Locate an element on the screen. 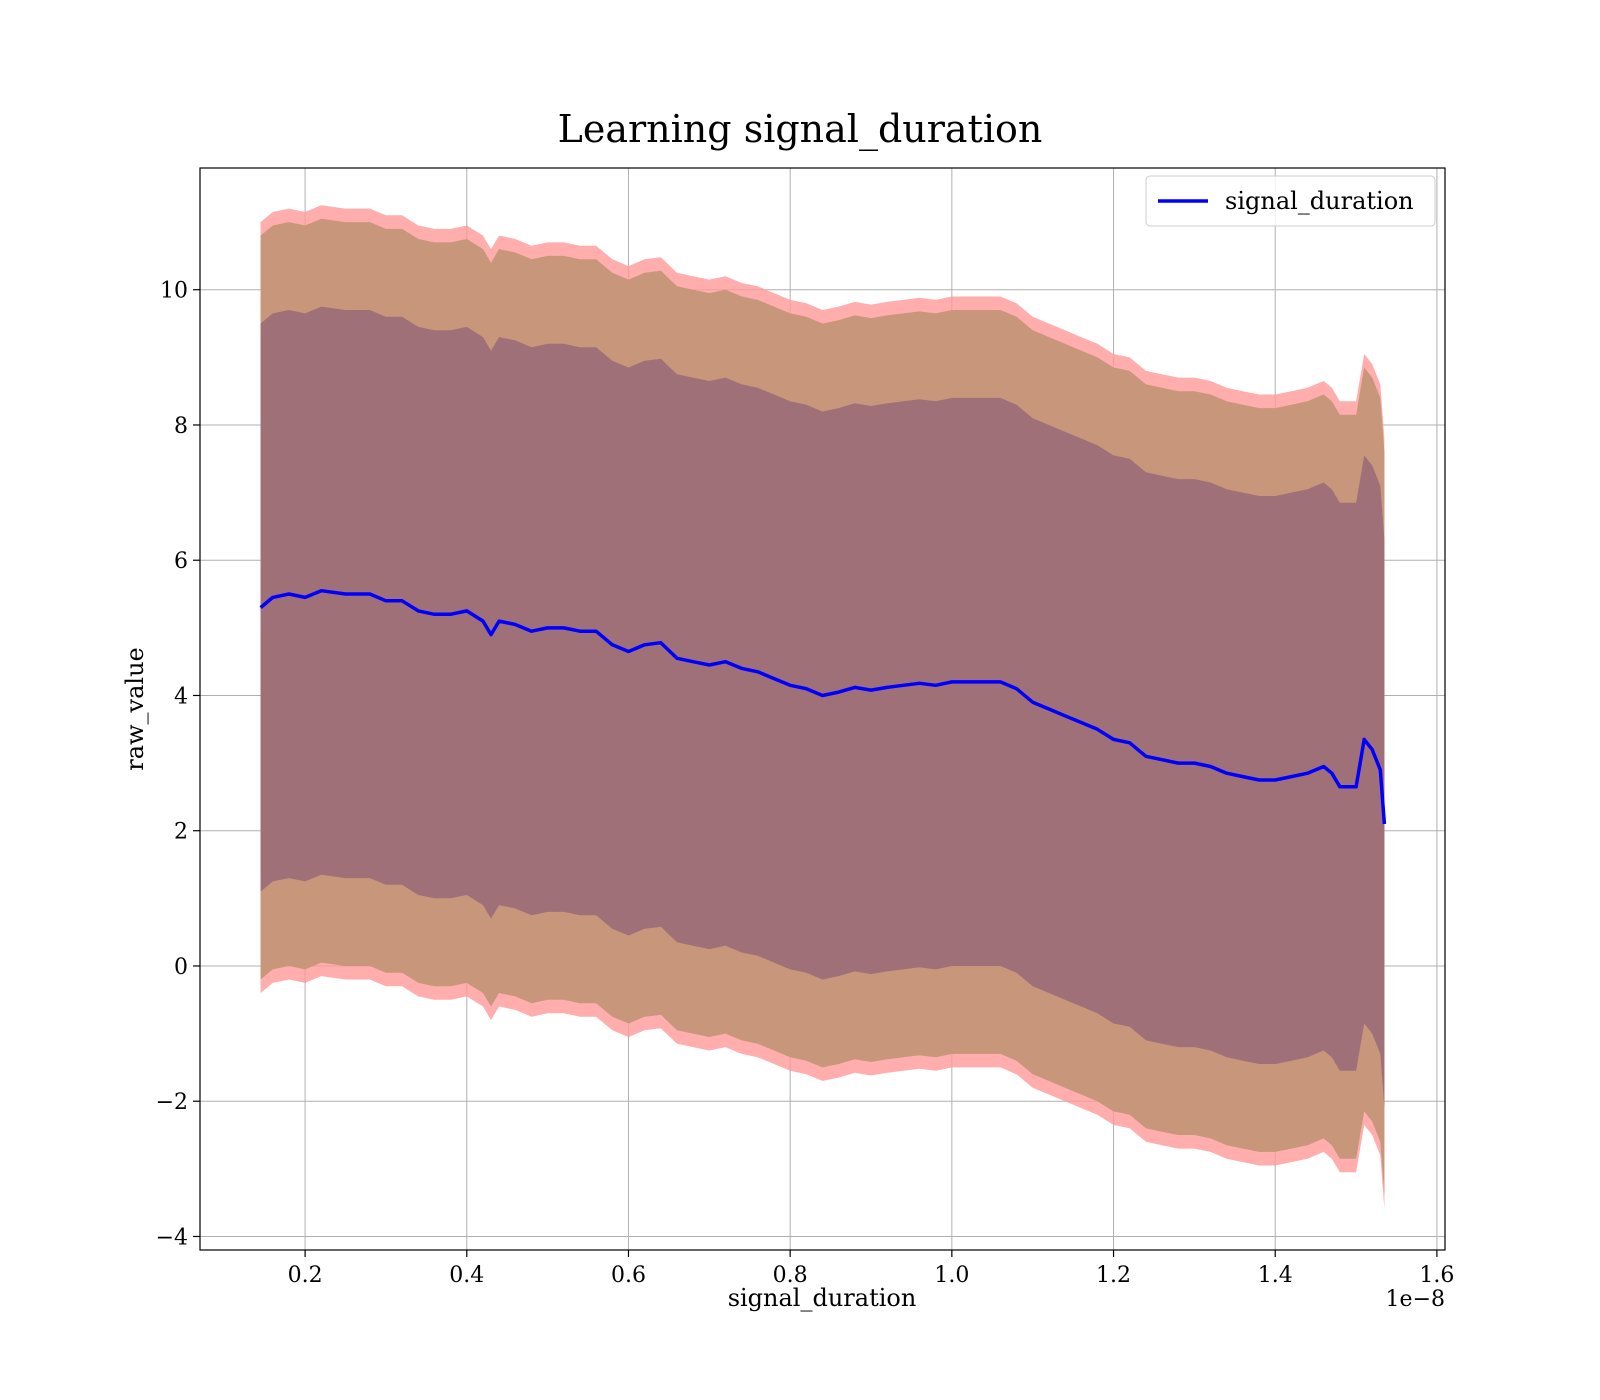 The width and height of the screenshot is (1600, 1400). y-tick-label: −2 is located at coordinates (172, 1102).